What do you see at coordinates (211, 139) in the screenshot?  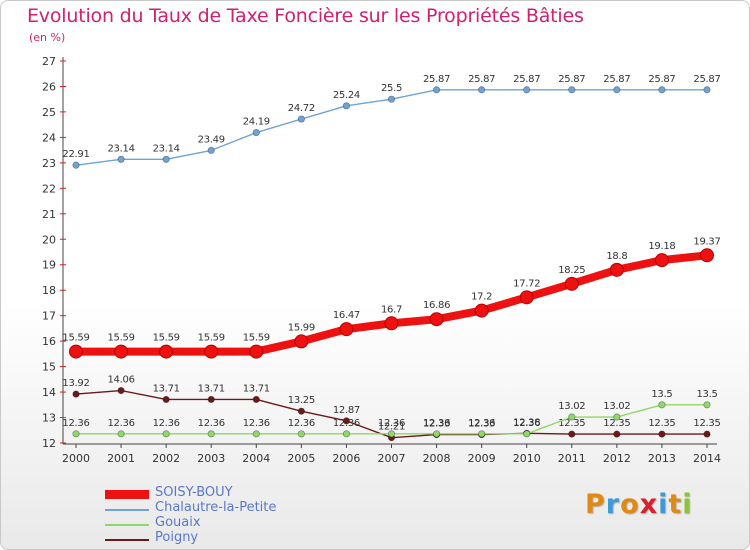 I see `data-label: 23.49` at bounding box center [211, 139].